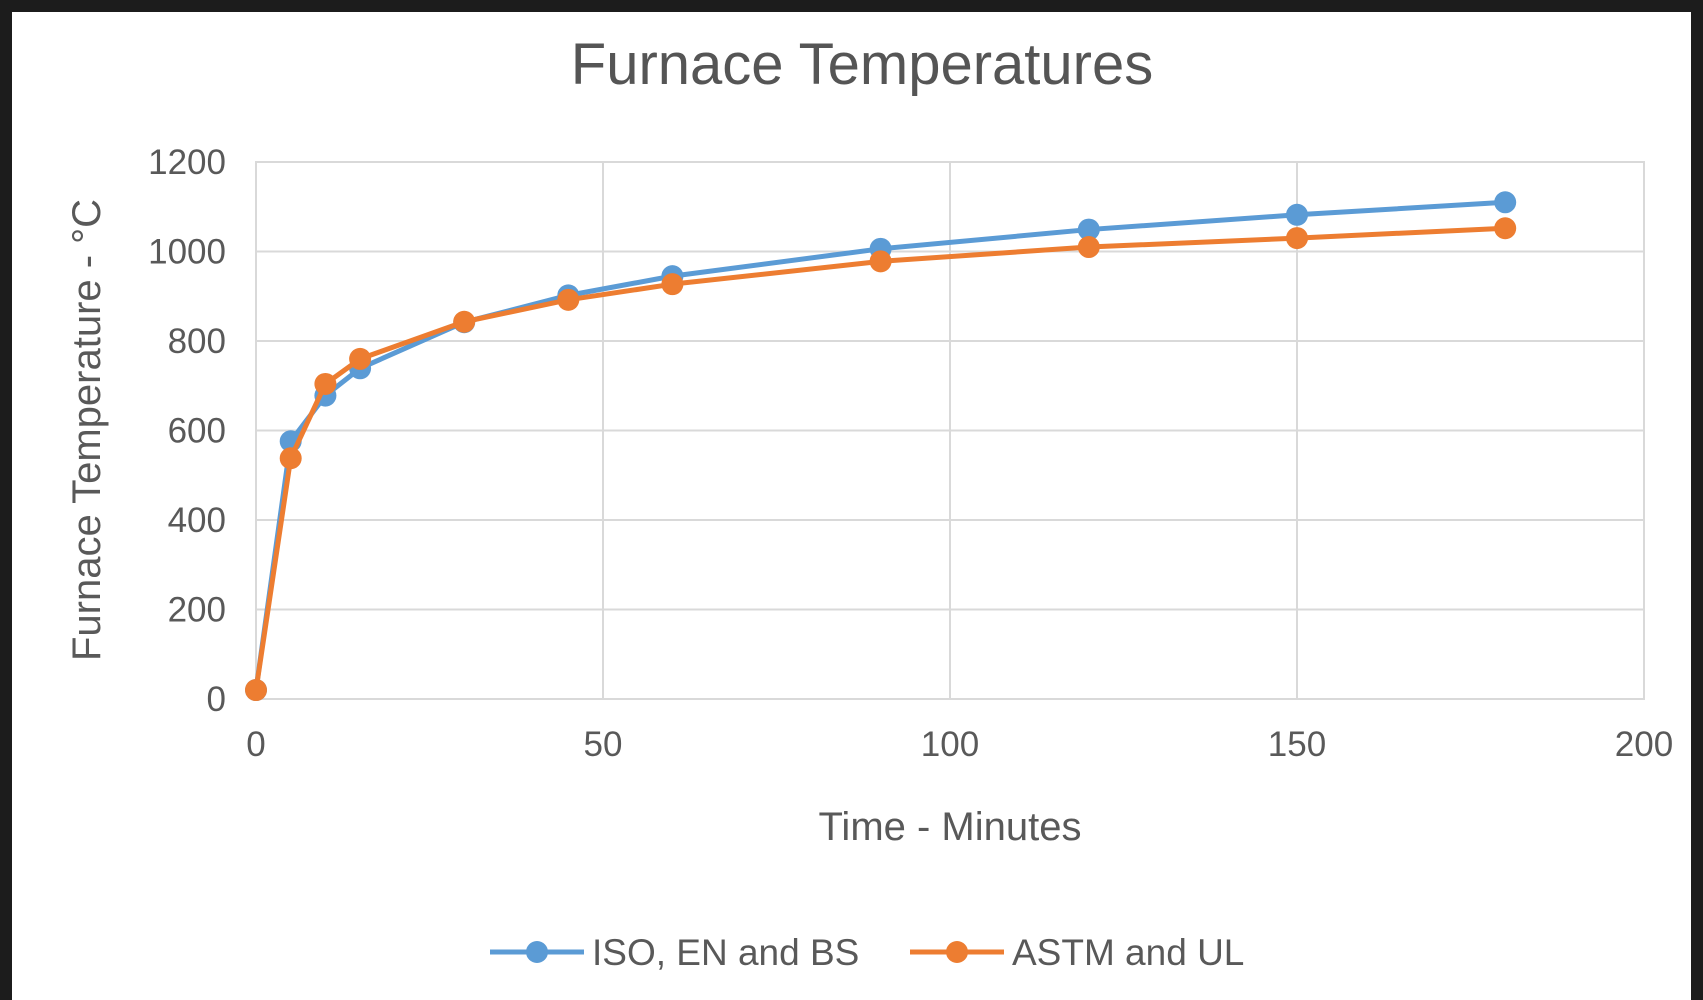 This screenshot has height=1000, width=1703. What do you see at coordinates (603, 744) in the screenshot?
I see `x-tick-label: 50` at bounding box center [603, 744].